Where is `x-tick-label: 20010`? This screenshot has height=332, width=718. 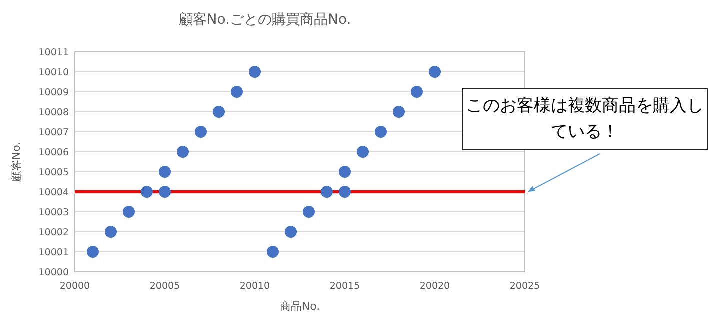 x-tick-label: 20010 is located at coordinates (255, 286).